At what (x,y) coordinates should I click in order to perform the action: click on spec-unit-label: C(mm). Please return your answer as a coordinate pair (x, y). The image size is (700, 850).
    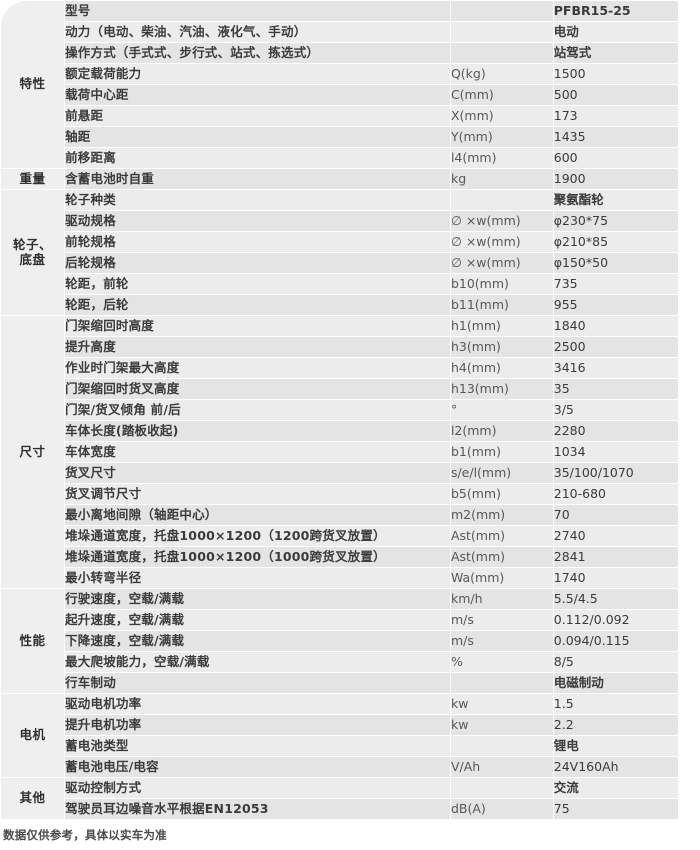
    Looking at the image, I should click on (501, 95).